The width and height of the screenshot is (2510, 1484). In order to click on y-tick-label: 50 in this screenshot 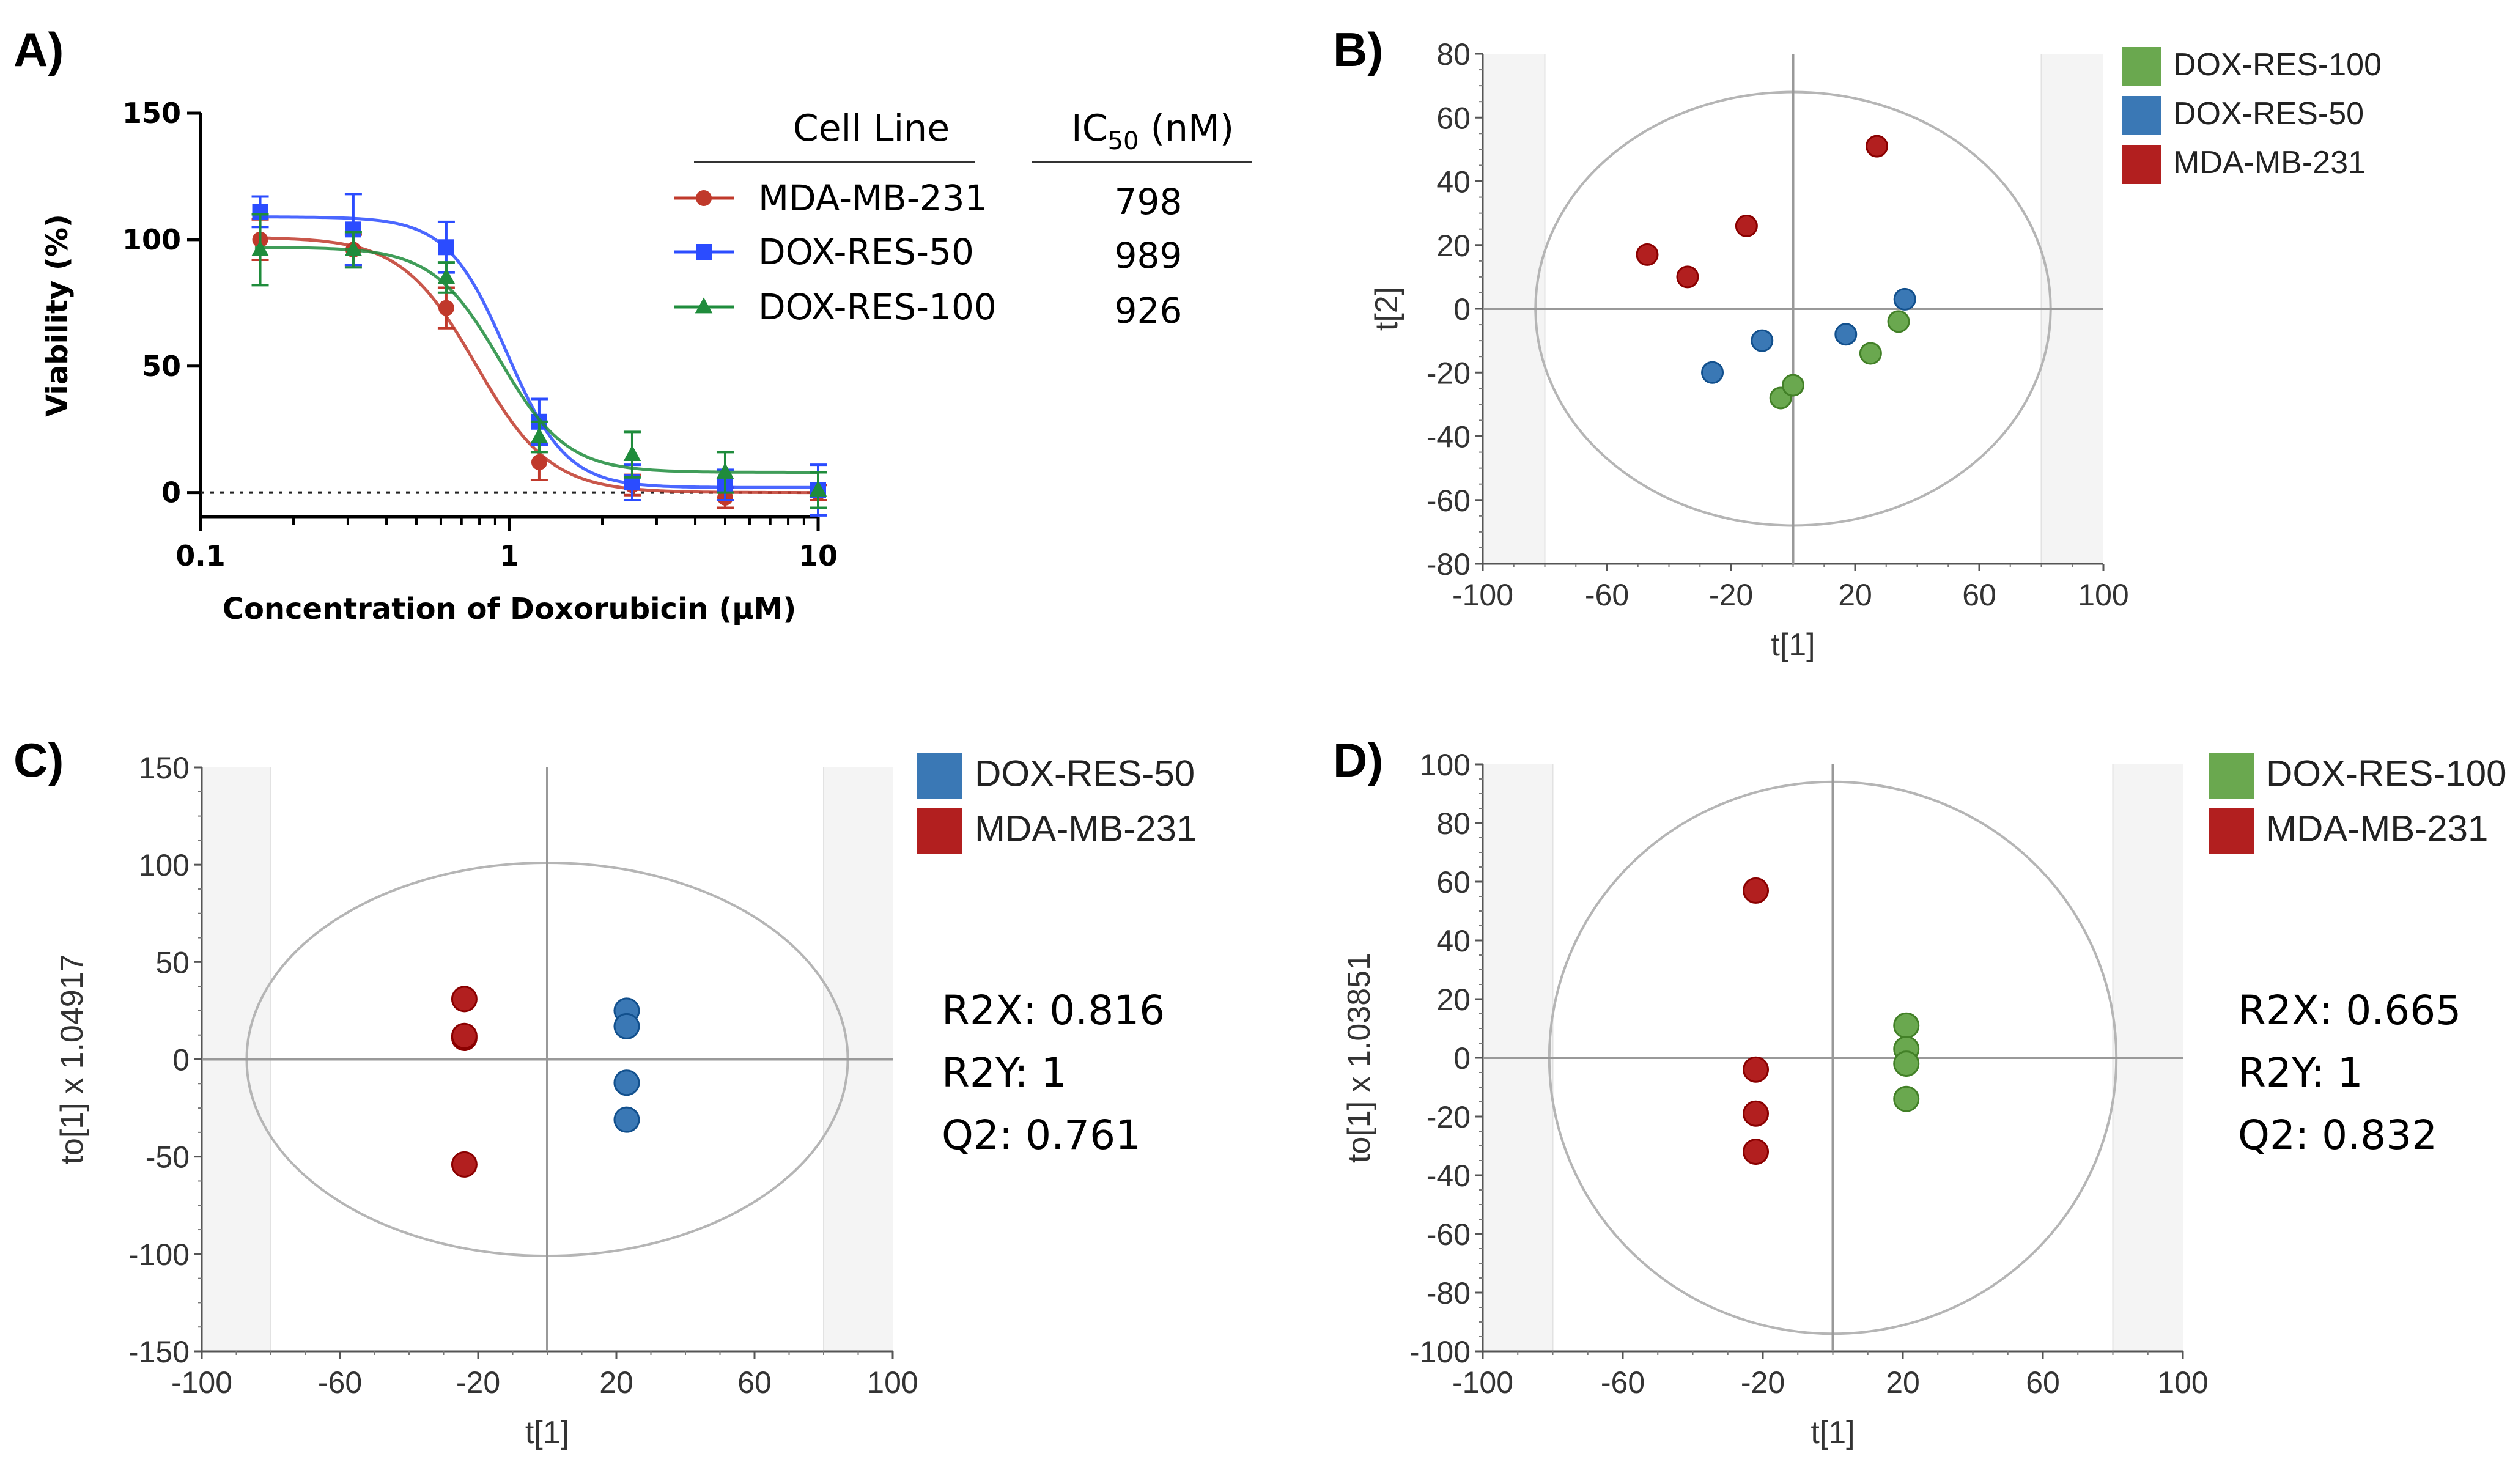, I will do `click(172, 962)`.